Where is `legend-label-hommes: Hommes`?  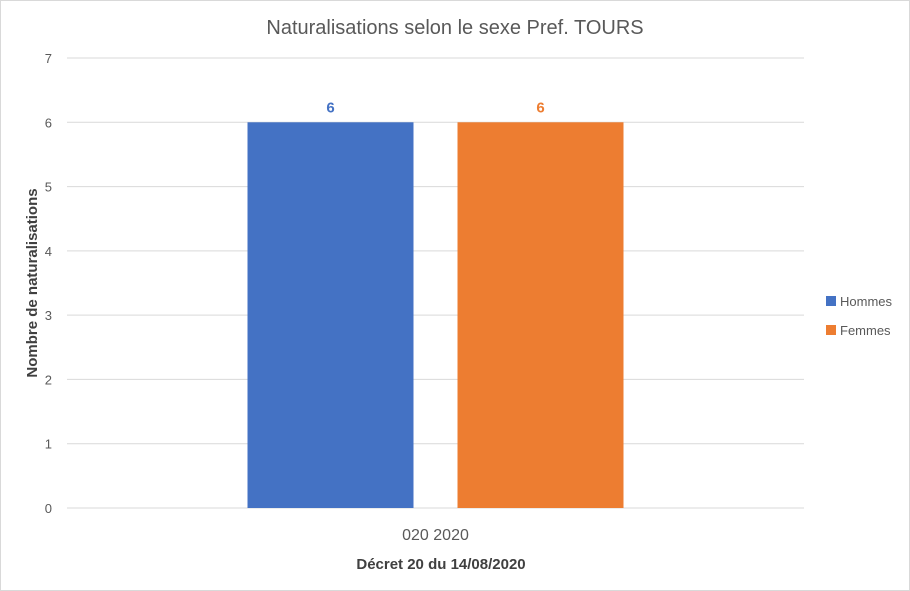
legend-label-hommes: Hommes is located at coordinates (866, 301).